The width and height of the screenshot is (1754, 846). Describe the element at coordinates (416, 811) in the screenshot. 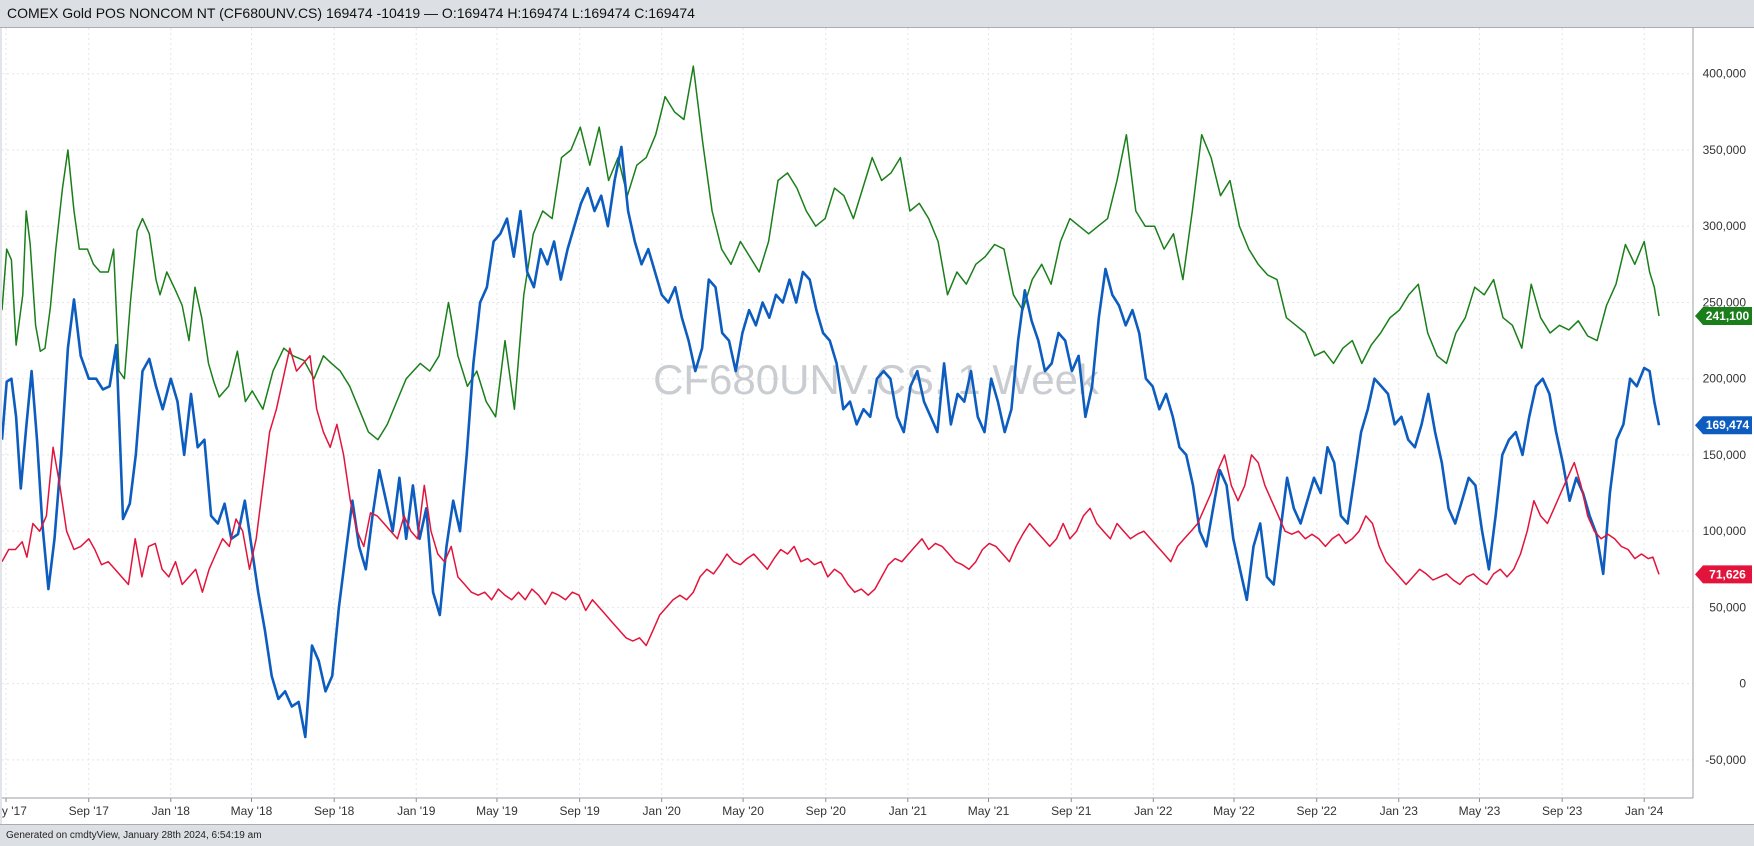

I see `x-tick-label: Jan '19` at that location.